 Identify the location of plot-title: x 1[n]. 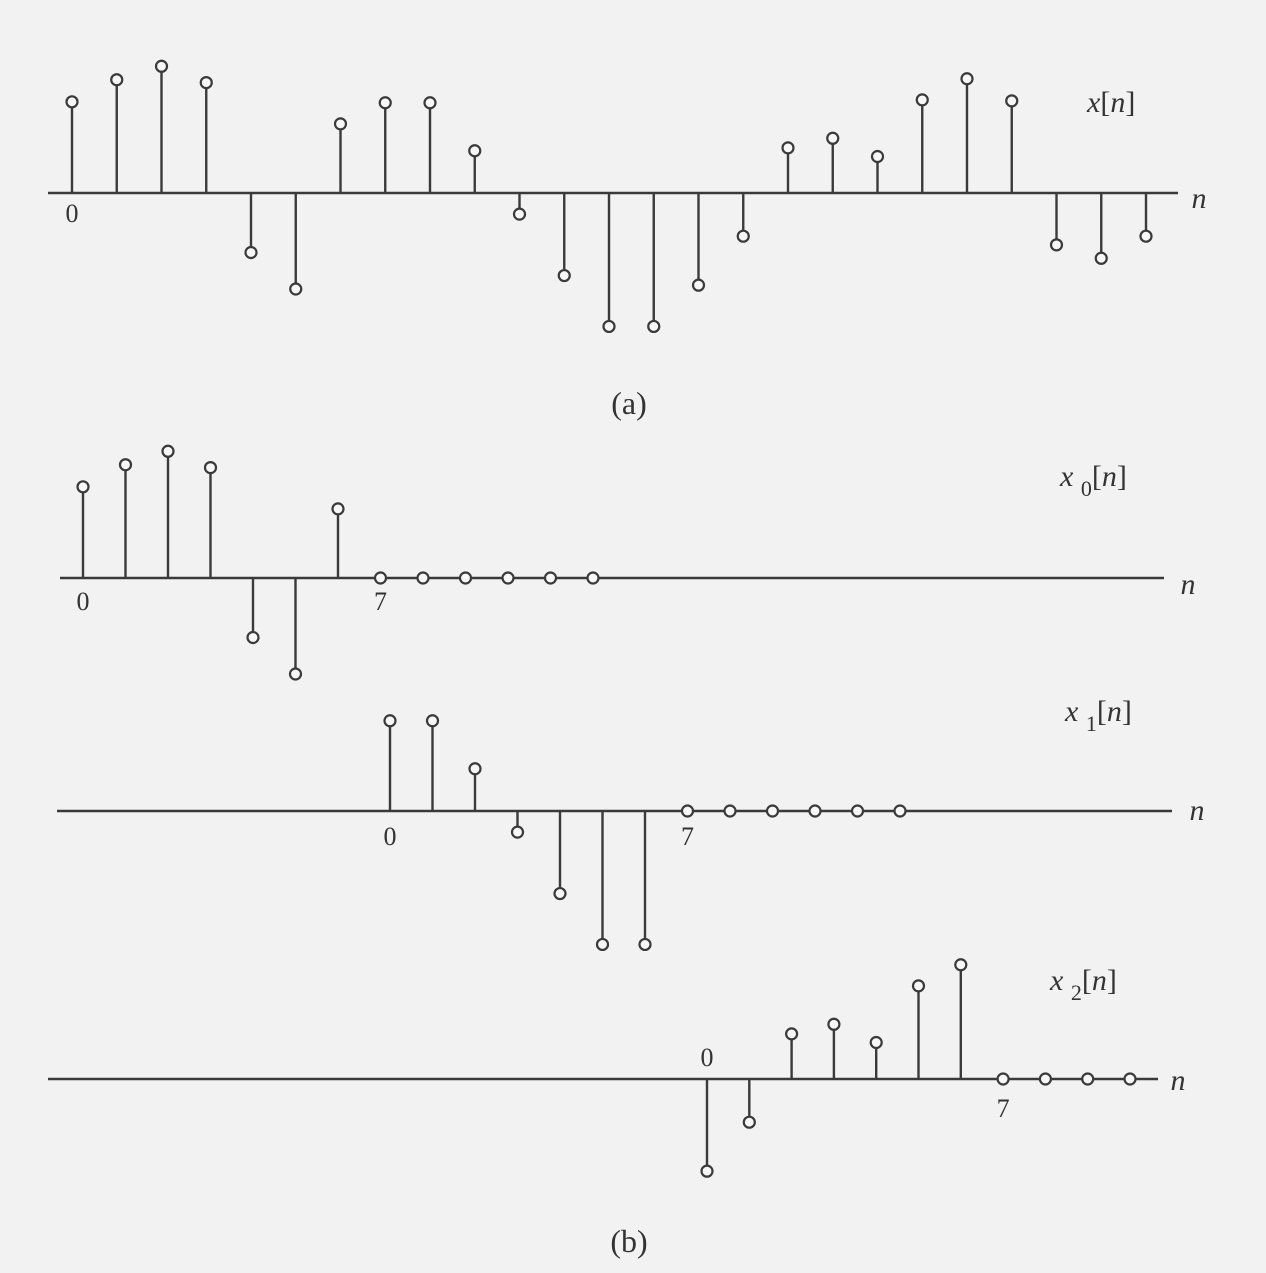
(1098, 715).